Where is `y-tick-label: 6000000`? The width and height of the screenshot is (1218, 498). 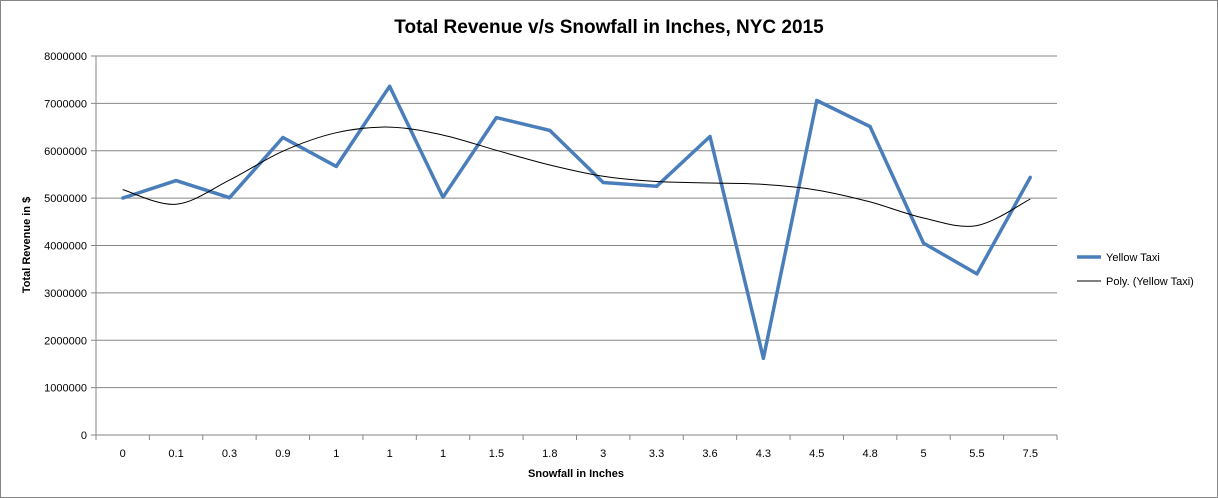 y-tick-label: 6000000 is located at coordinates (65, 152).